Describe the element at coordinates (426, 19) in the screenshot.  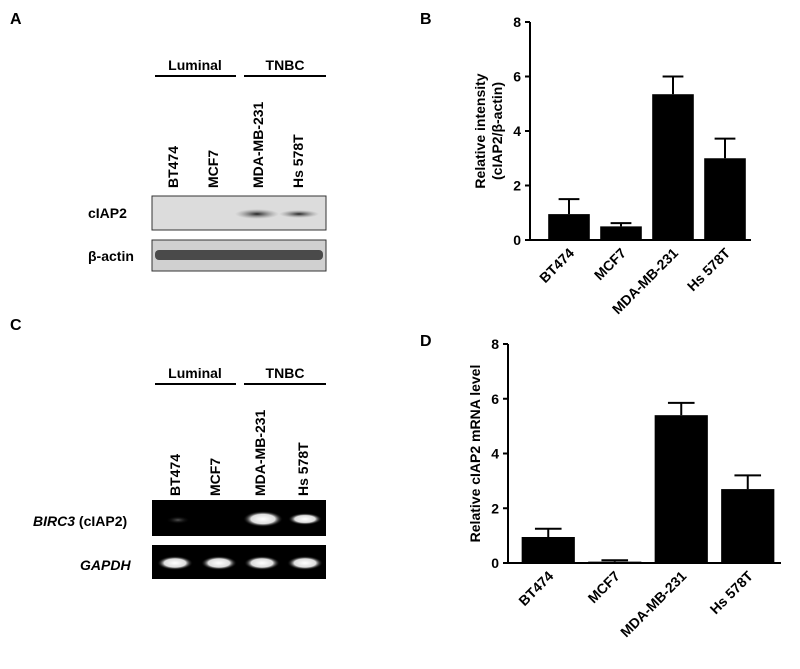
I see `panel-letter: B` at that location.